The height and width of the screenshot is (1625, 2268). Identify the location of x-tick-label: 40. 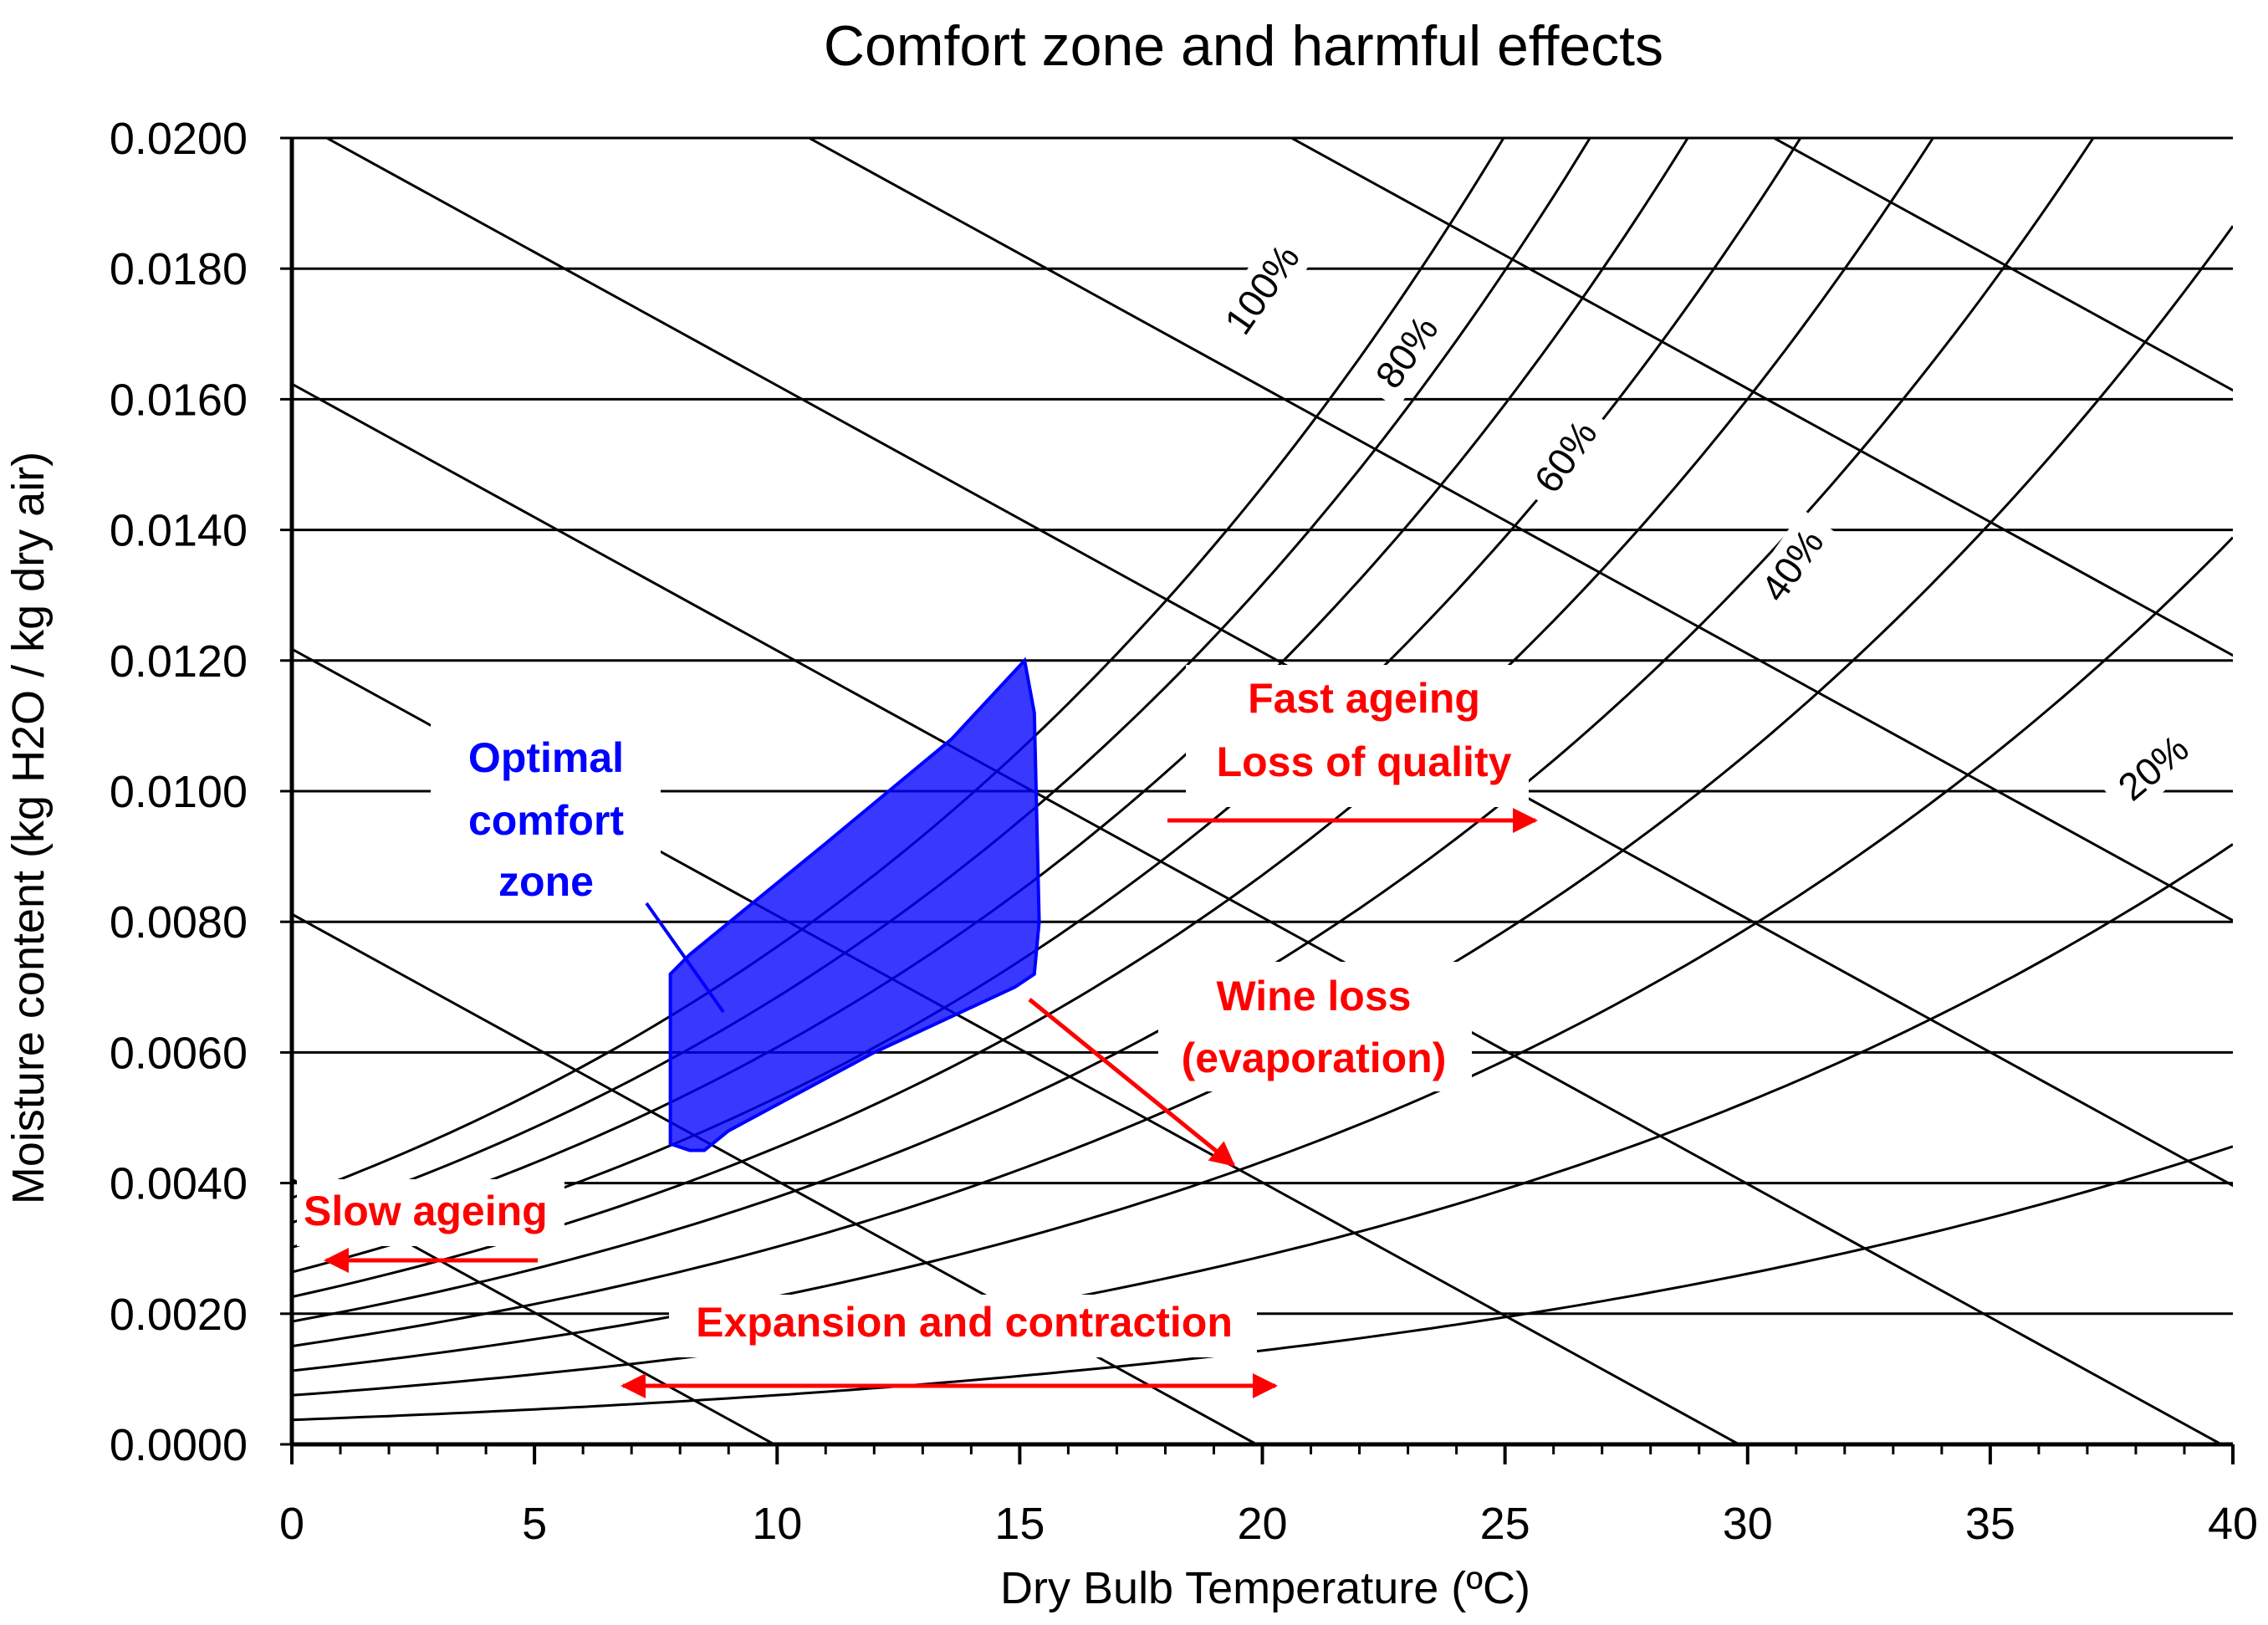
(2233, 1524).